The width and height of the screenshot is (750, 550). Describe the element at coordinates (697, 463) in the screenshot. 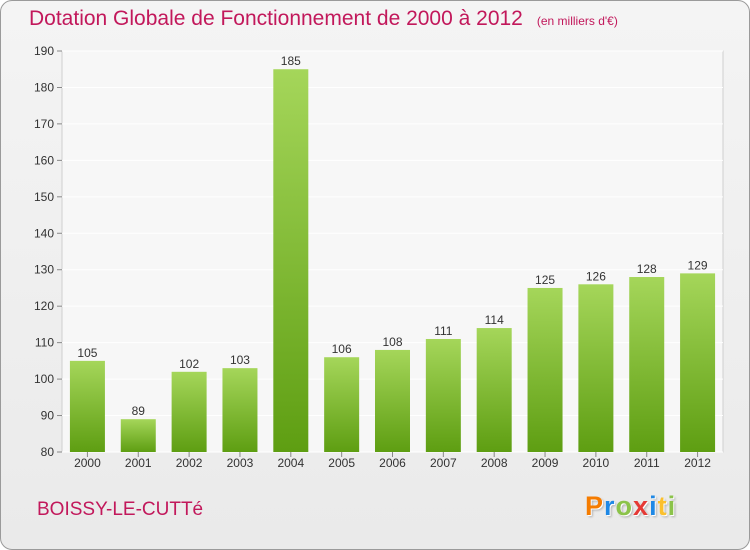

I see `x-tick-label: 2012` at that location.